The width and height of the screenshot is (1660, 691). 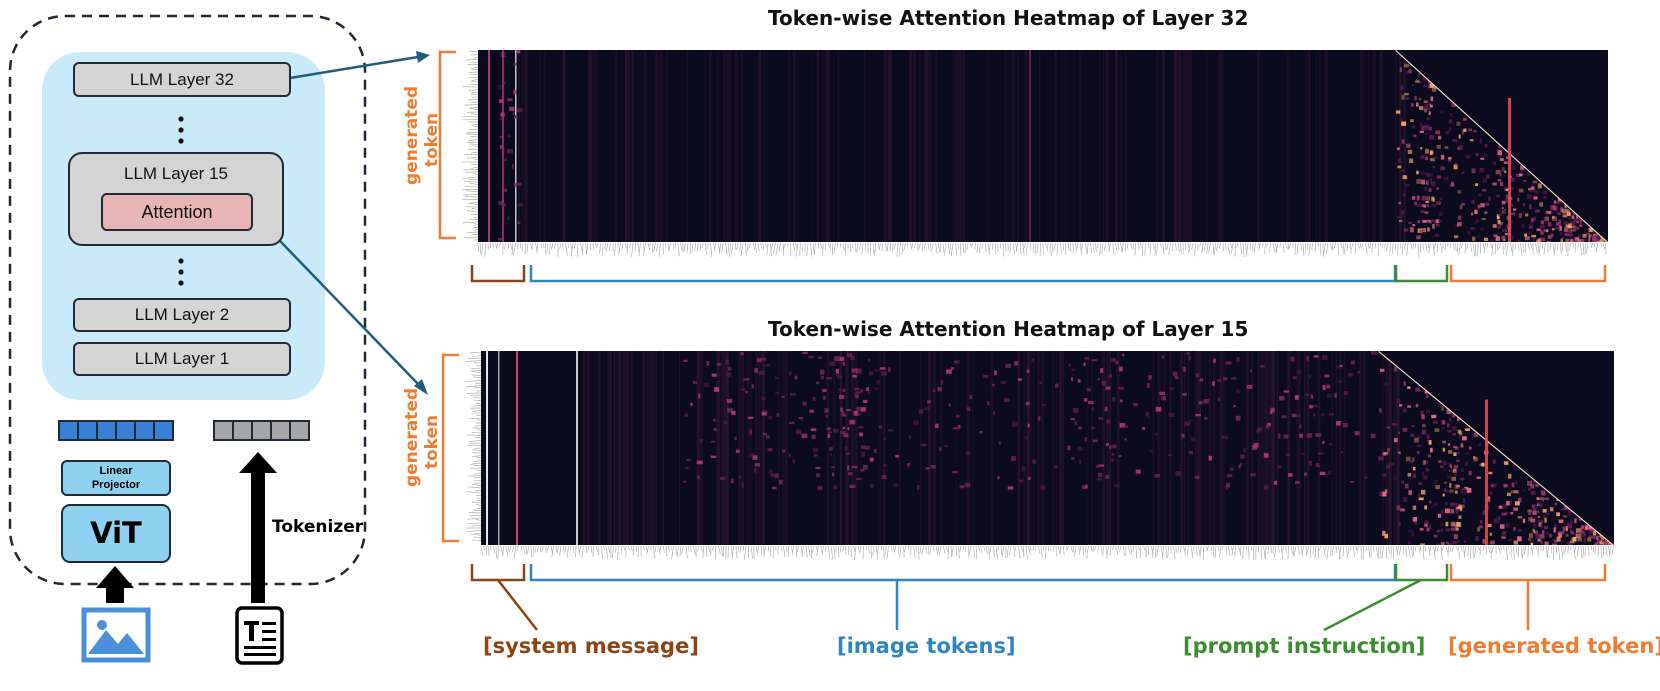 I want to click on label-image-tokens: [image tokens], so click(x=926, y=646).